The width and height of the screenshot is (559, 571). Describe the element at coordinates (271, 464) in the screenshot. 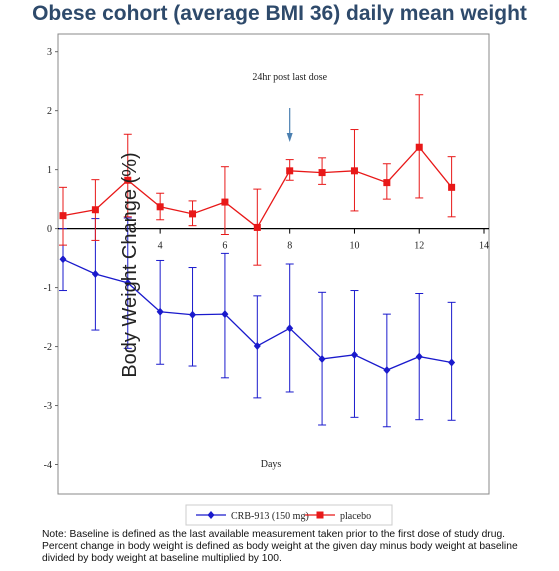

I see `x-axis-label: Days` at that location.